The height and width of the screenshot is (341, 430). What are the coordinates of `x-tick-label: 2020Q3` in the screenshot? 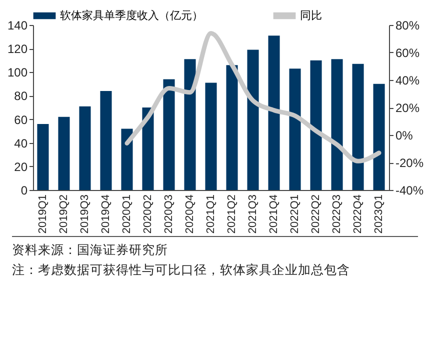 It's located at (168, 214).